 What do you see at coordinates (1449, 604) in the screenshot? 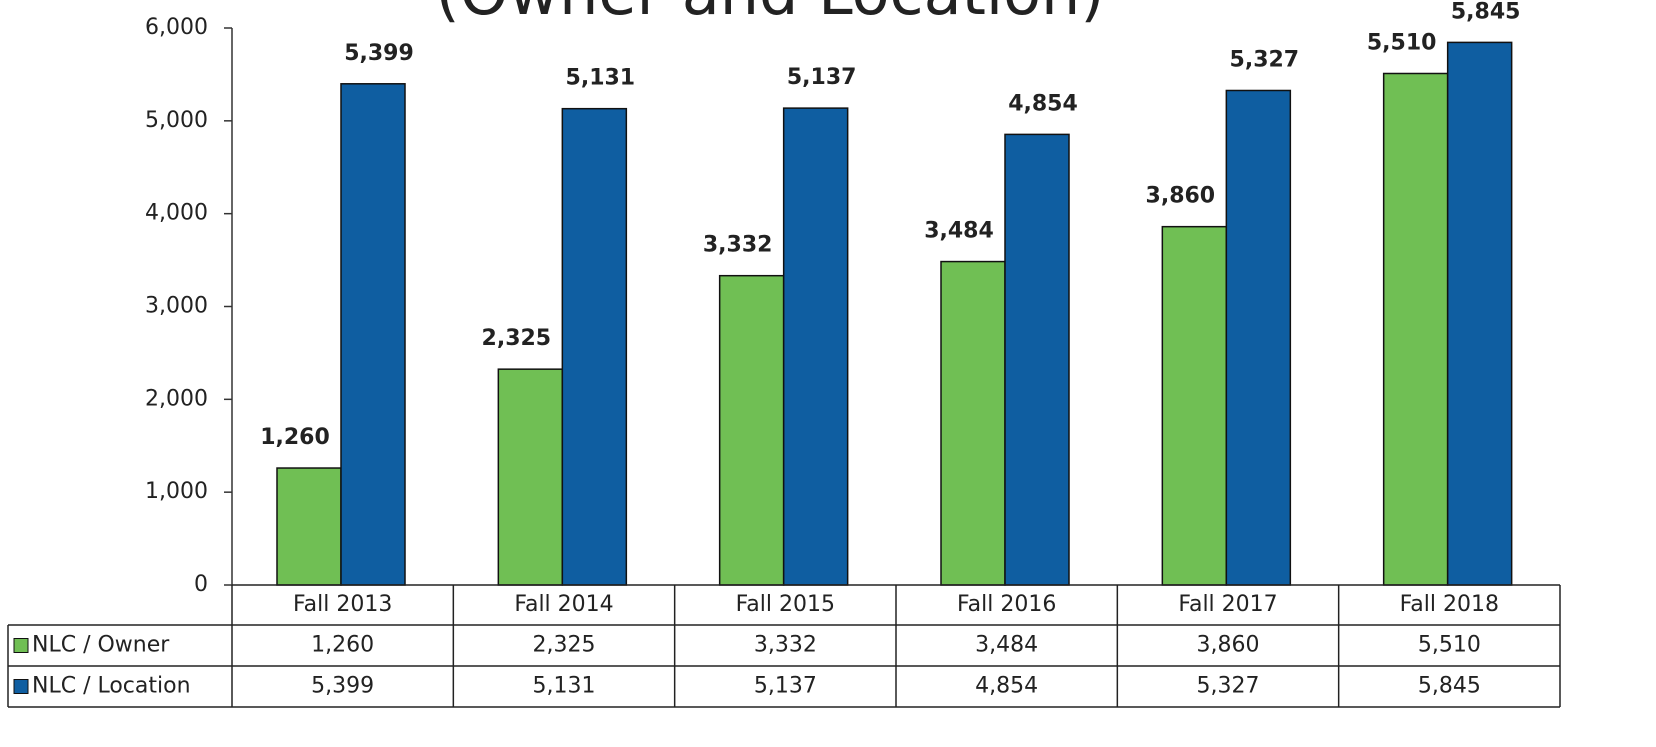
I see `x-tick-label: Fall 2018` at bounding box center [1449, 604].